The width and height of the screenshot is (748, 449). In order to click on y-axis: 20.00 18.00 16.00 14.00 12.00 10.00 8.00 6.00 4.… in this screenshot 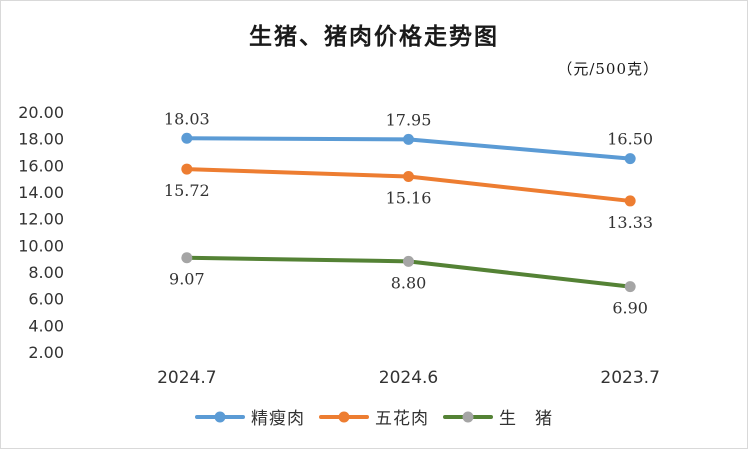, I will do `click(41, 232)`.